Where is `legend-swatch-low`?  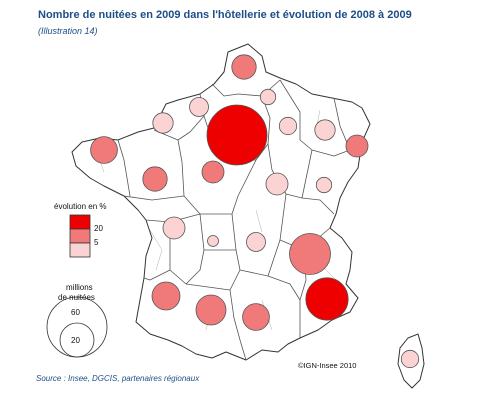
legend-swatch-low is located at coordinates (80, 250).